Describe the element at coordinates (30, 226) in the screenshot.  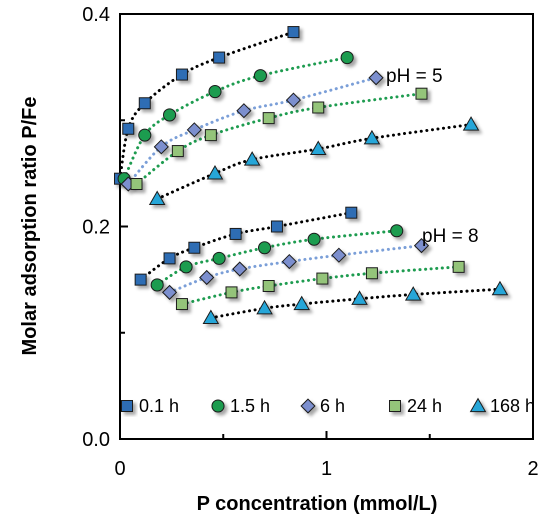
I see `y-axis-title: Molar adsorption ratio P/Fe` at that location.